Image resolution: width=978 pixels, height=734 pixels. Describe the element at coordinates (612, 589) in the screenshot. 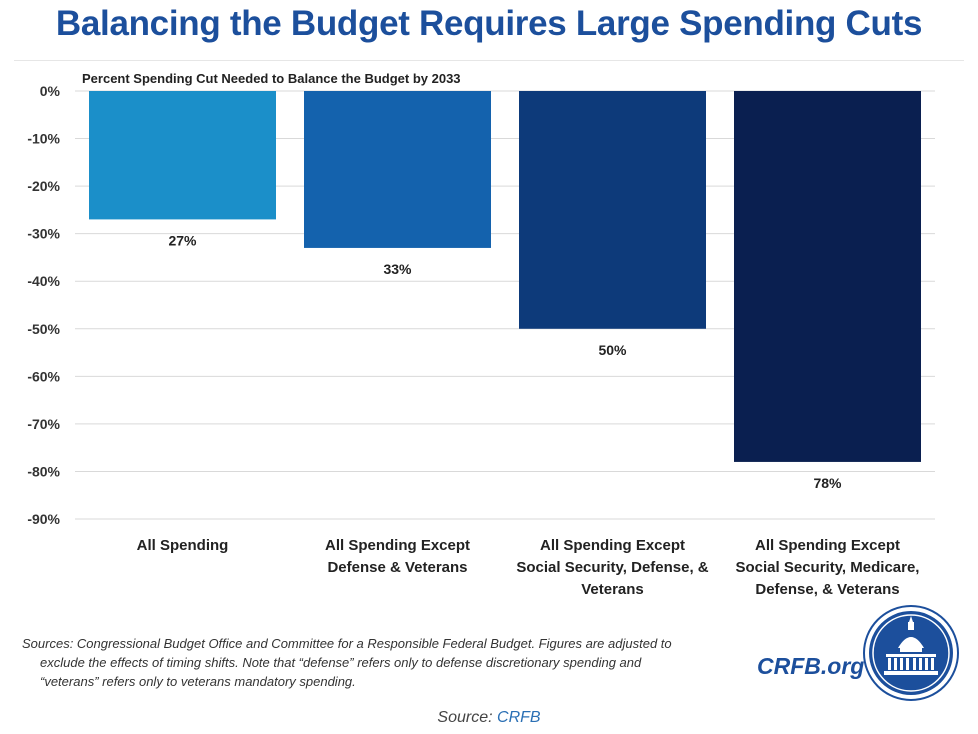

I see `x-category-label: Veterans` at that location.